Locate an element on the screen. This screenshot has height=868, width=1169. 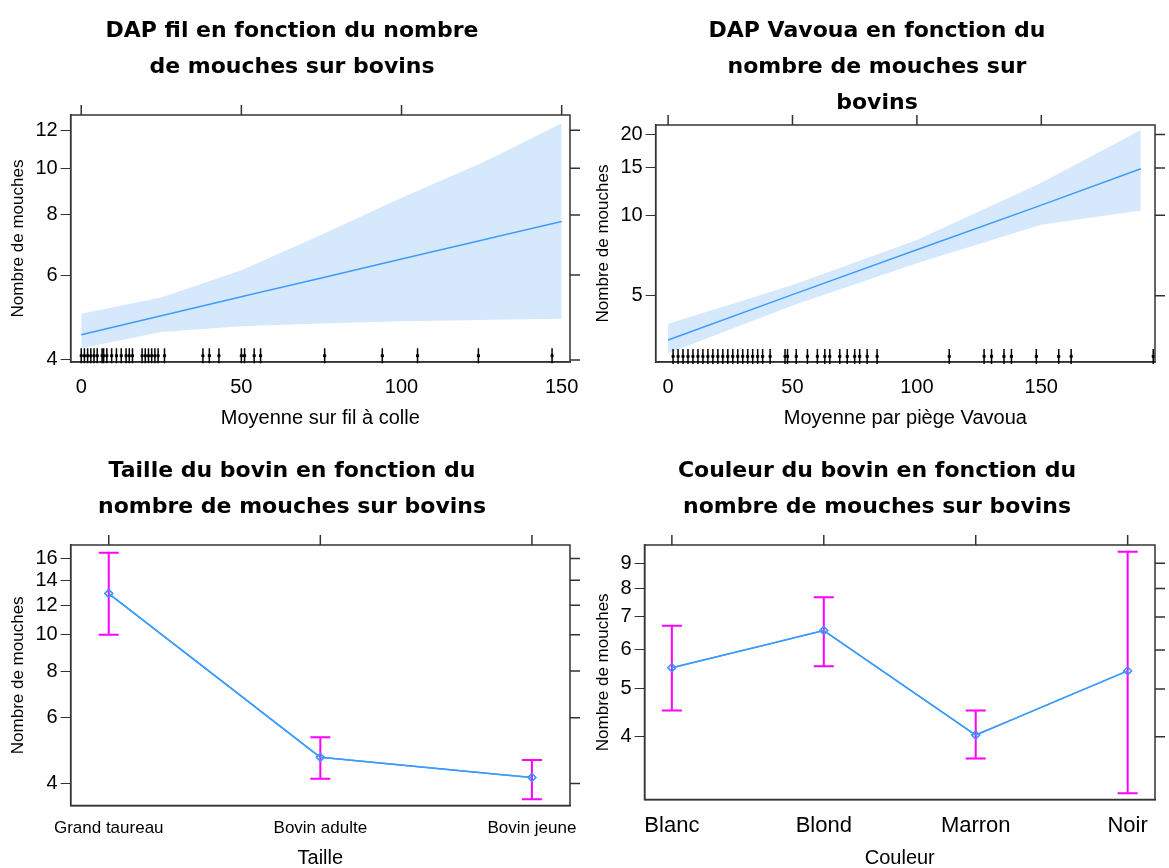
y-tick-label: 16 is located at coordinates (46, 557).